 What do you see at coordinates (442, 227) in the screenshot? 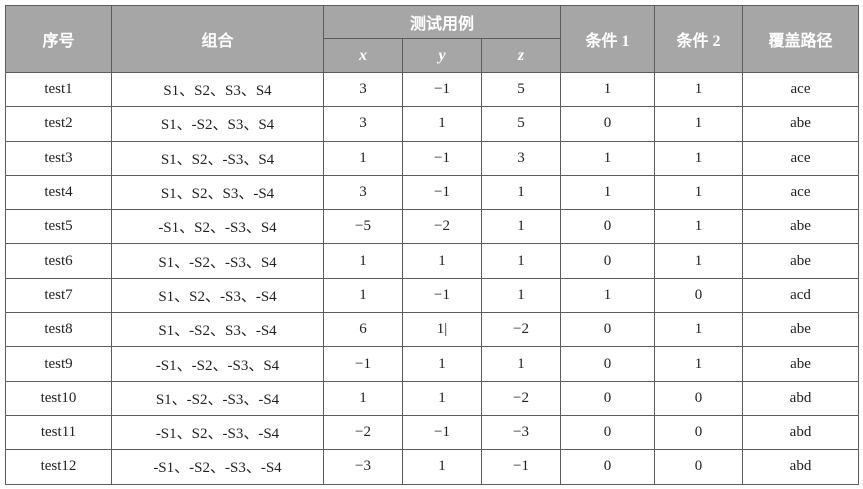
I see `cell-y: −2` at bounding box center [442, 227].